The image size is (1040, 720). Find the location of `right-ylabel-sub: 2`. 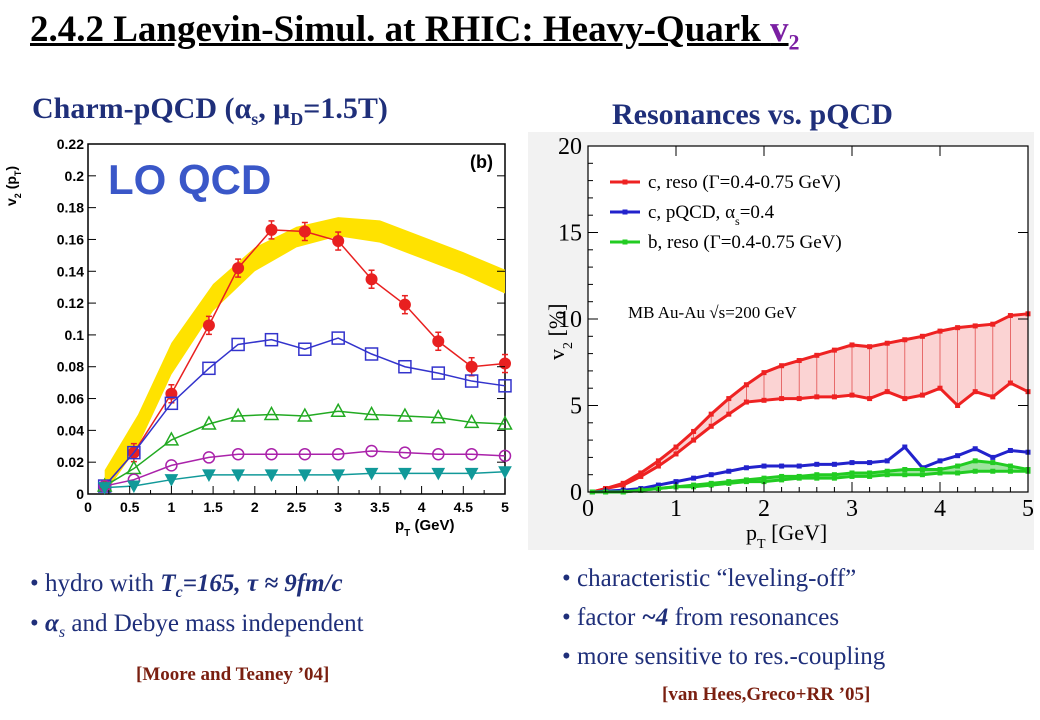

right-ylabel-sub: 2 is located at coordinates (568, 345).